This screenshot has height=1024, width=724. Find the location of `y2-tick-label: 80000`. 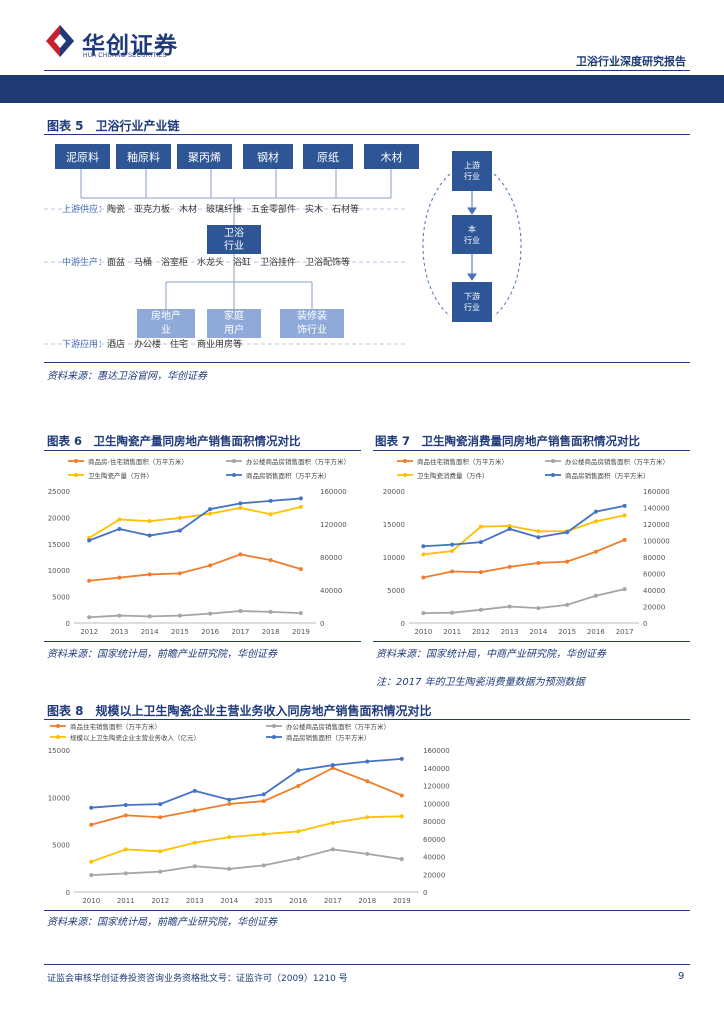

y2-tick-label: 80000 is located at coordinates (434, 822).